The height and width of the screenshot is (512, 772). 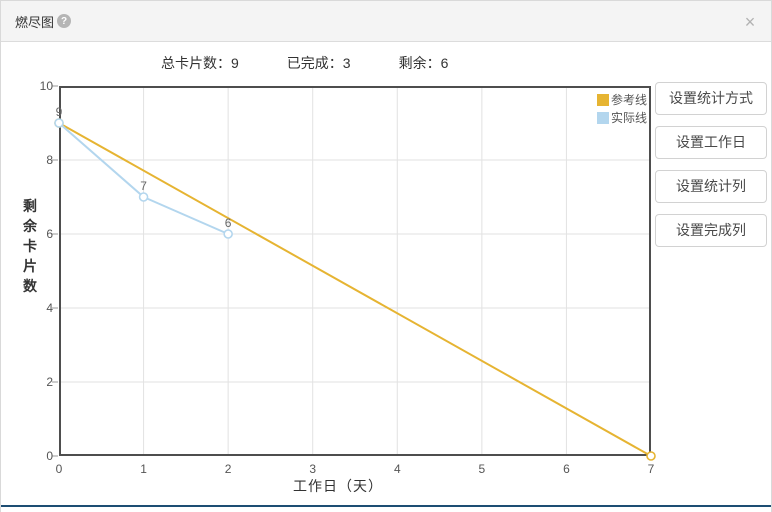 What do you see at coordinates (386, 506) in the screenshot?
I see `bottom-accent-line` at bounding box center [386, 506].